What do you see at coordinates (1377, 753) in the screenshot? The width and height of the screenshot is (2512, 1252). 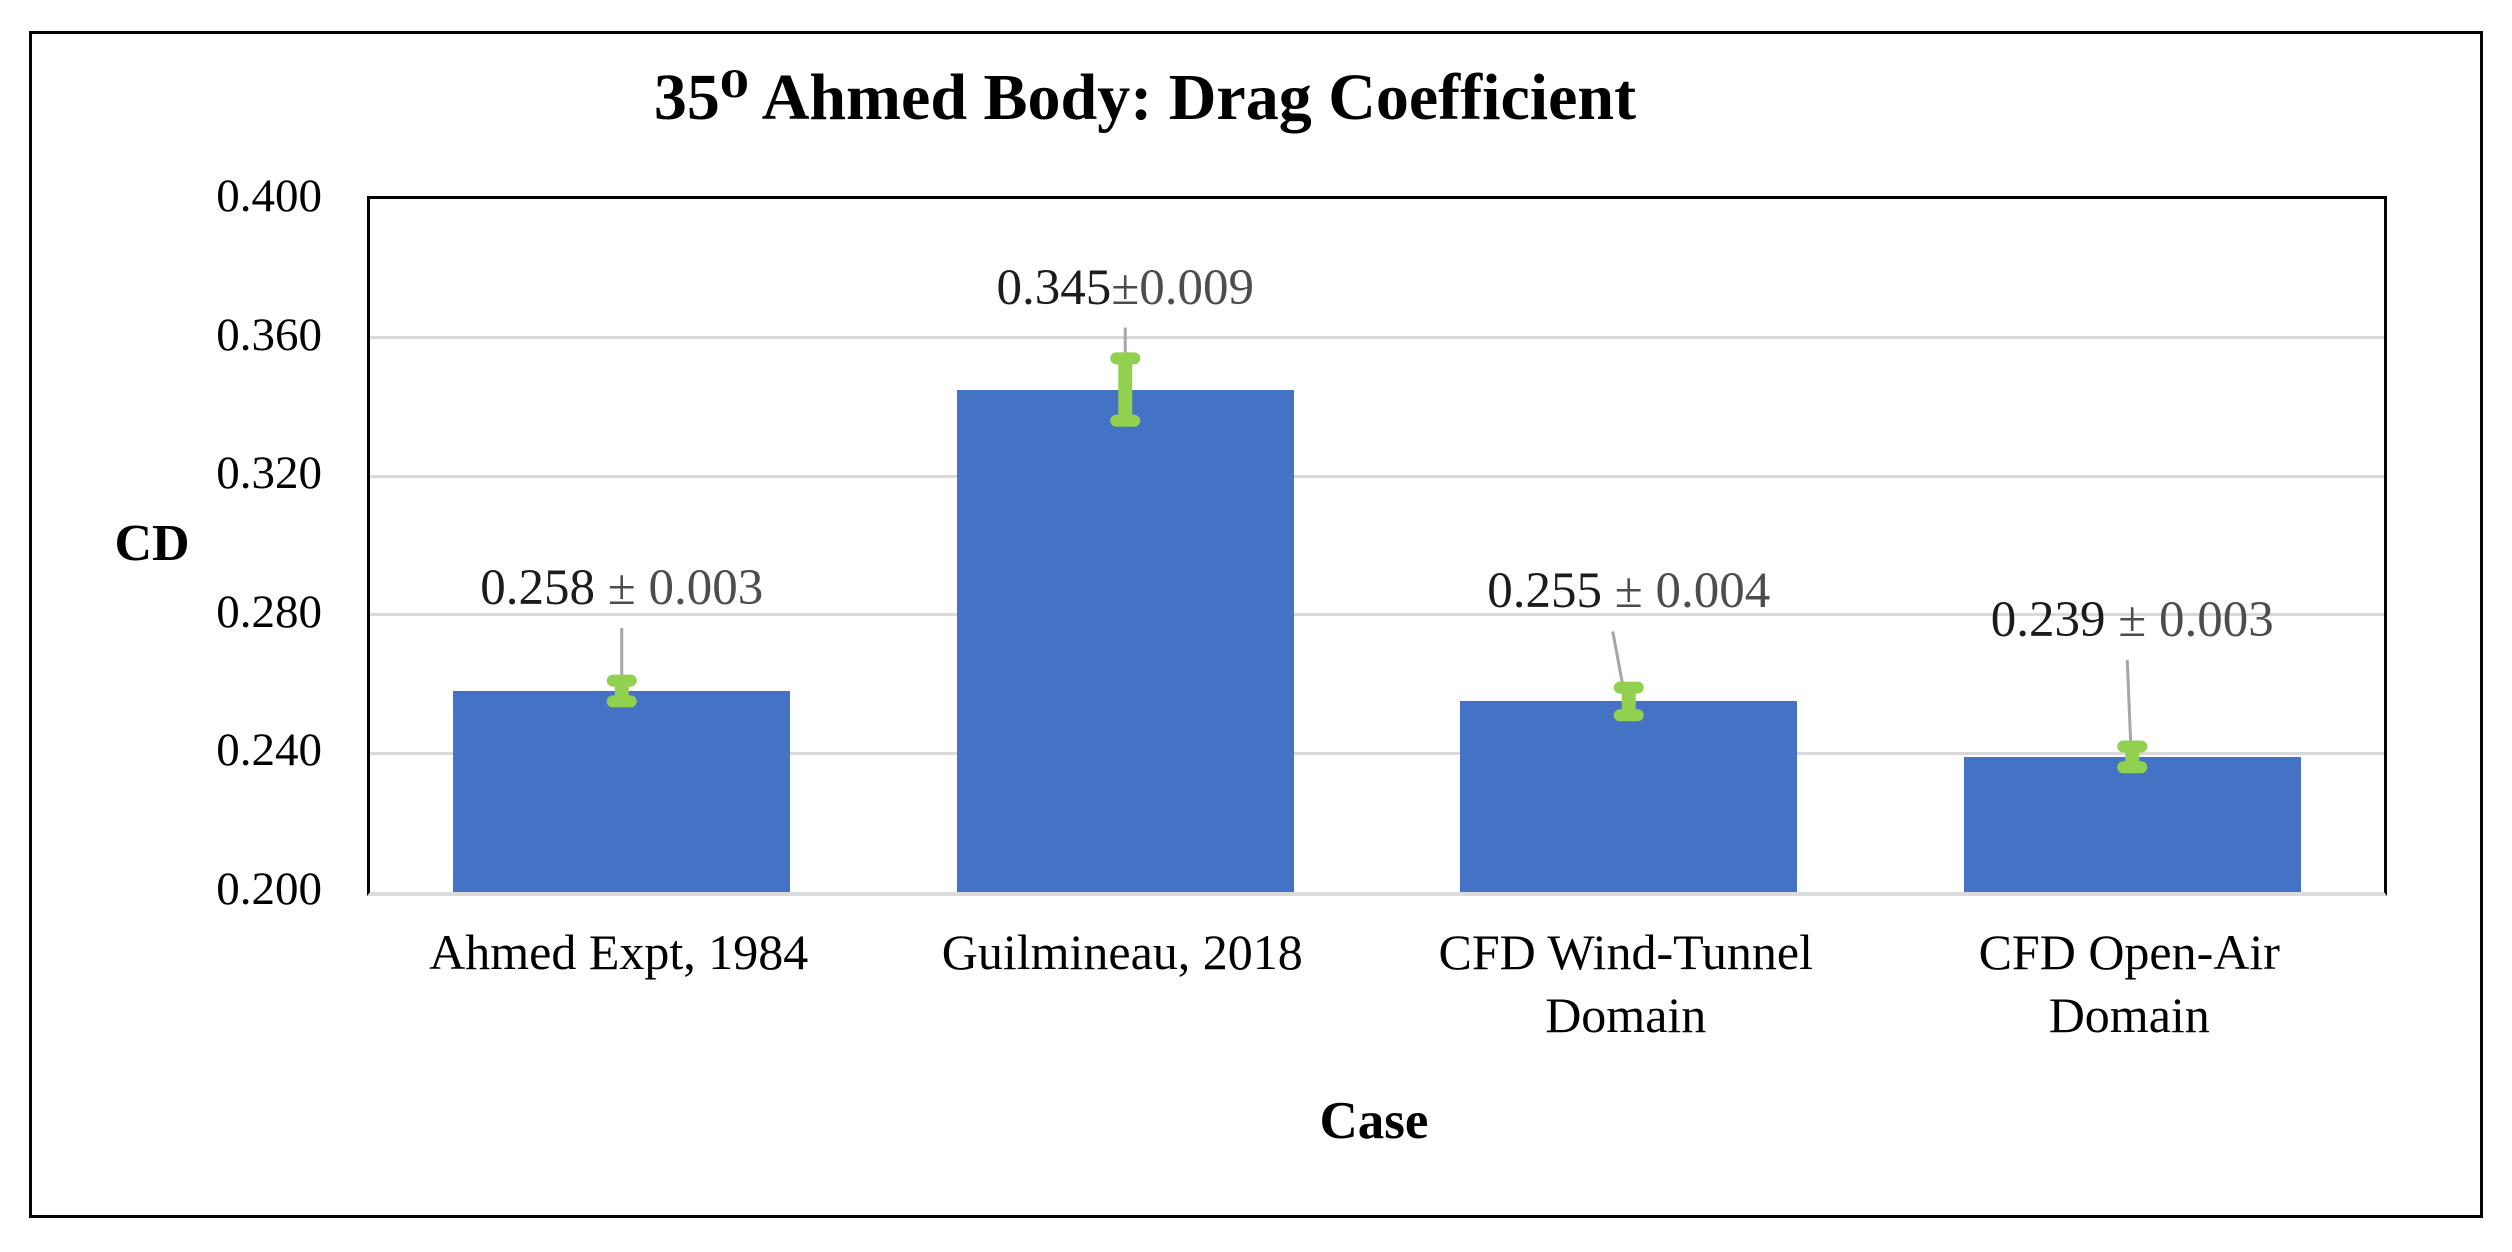 I see `gridline-0.240` at bounding box center [1377, 753].